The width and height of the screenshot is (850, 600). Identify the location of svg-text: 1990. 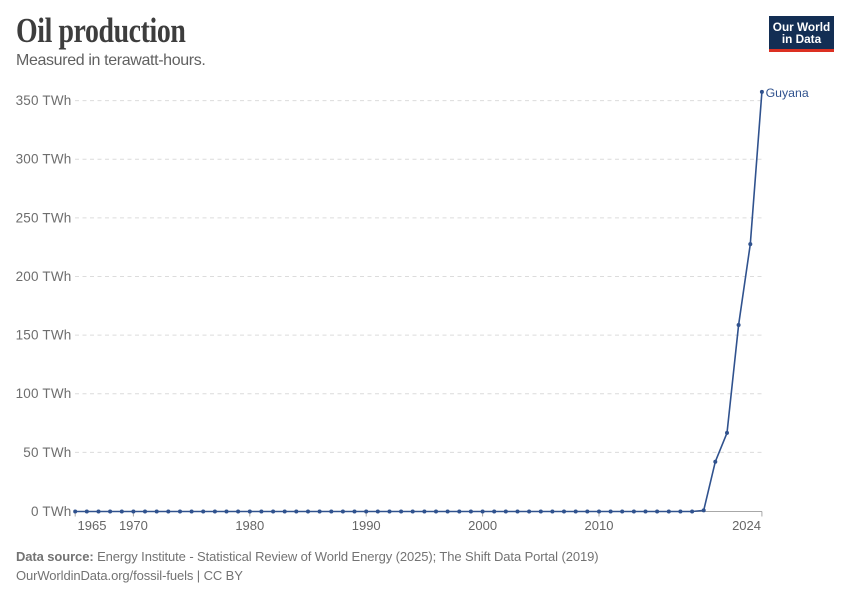
(366, 525).